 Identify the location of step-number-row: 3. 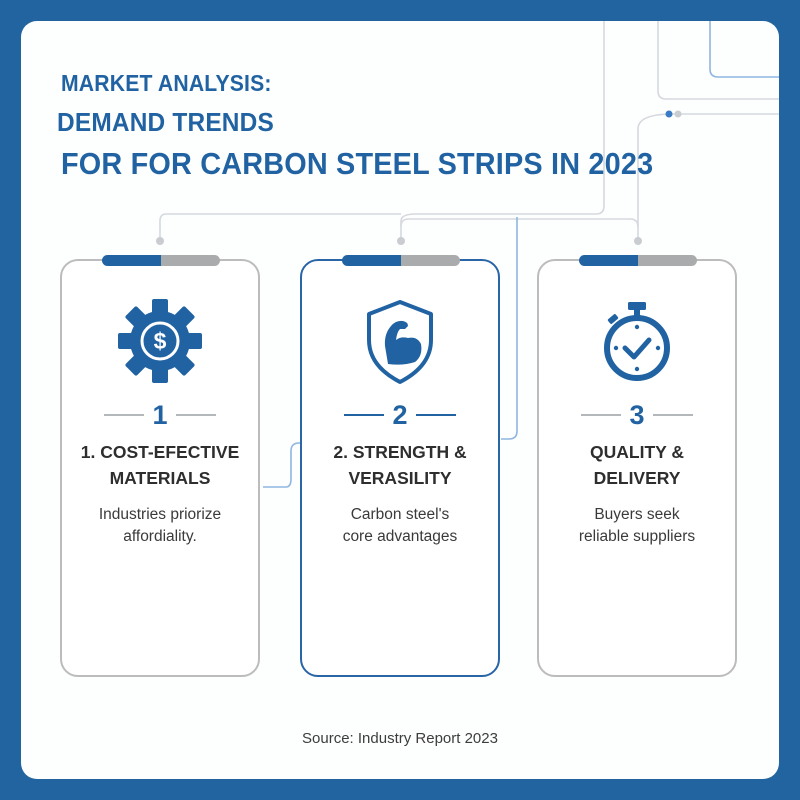
(637, 415).